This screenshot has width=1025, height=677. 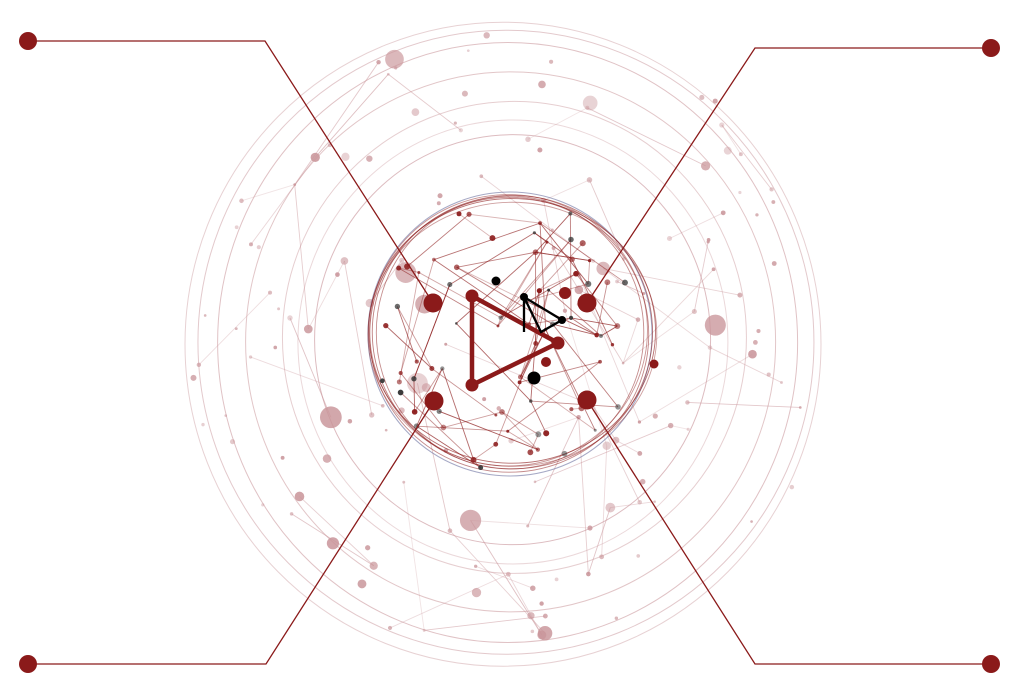 I want to click on triangle-vertex-right, so click(x=558, y=343).